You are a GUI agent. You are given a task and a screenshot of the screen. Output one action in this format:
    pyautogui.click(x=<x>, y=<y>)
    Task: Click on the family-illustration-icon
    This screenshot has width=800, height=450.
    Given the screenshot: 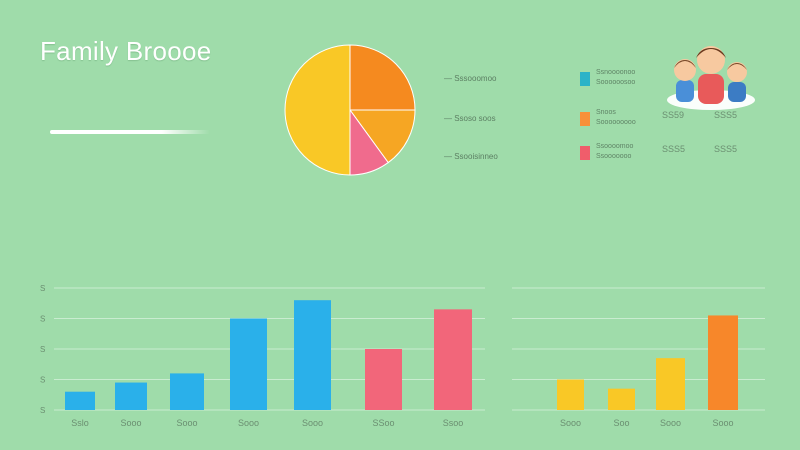 What is the action you would take?
    pyautogui.click(x=711, y=78)
    